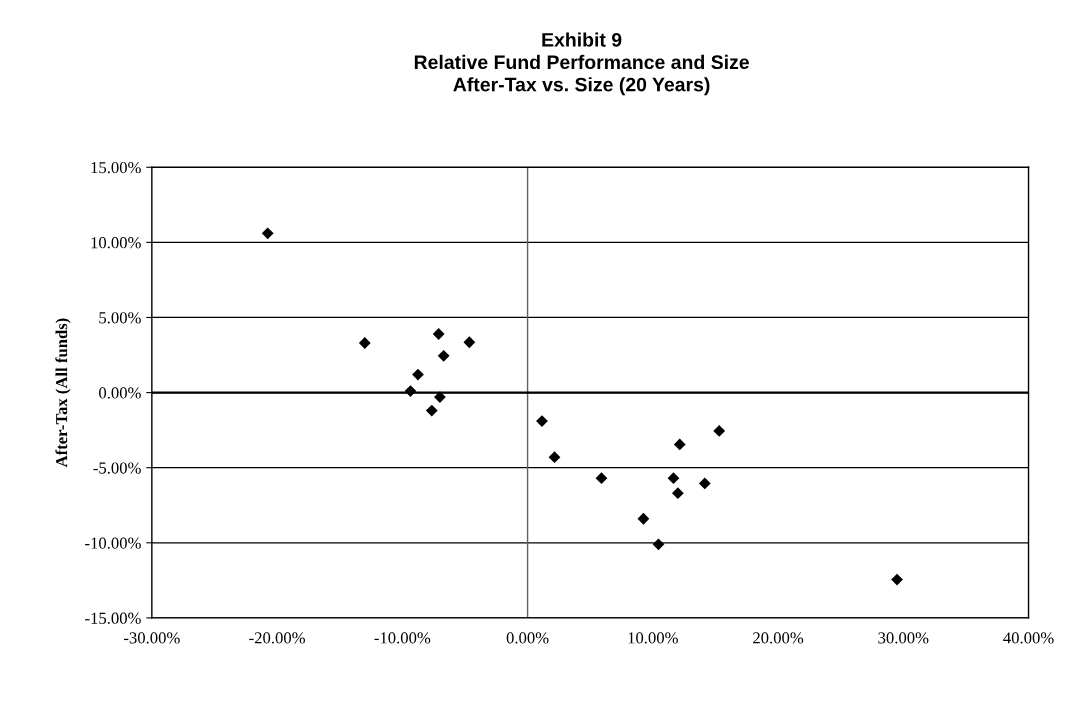 The width and height of the screenshot is (1077, 721). Describe the element at coordinates (120, 318) in the screenshot. I see `y-tick-label: 5.00%` at that location.